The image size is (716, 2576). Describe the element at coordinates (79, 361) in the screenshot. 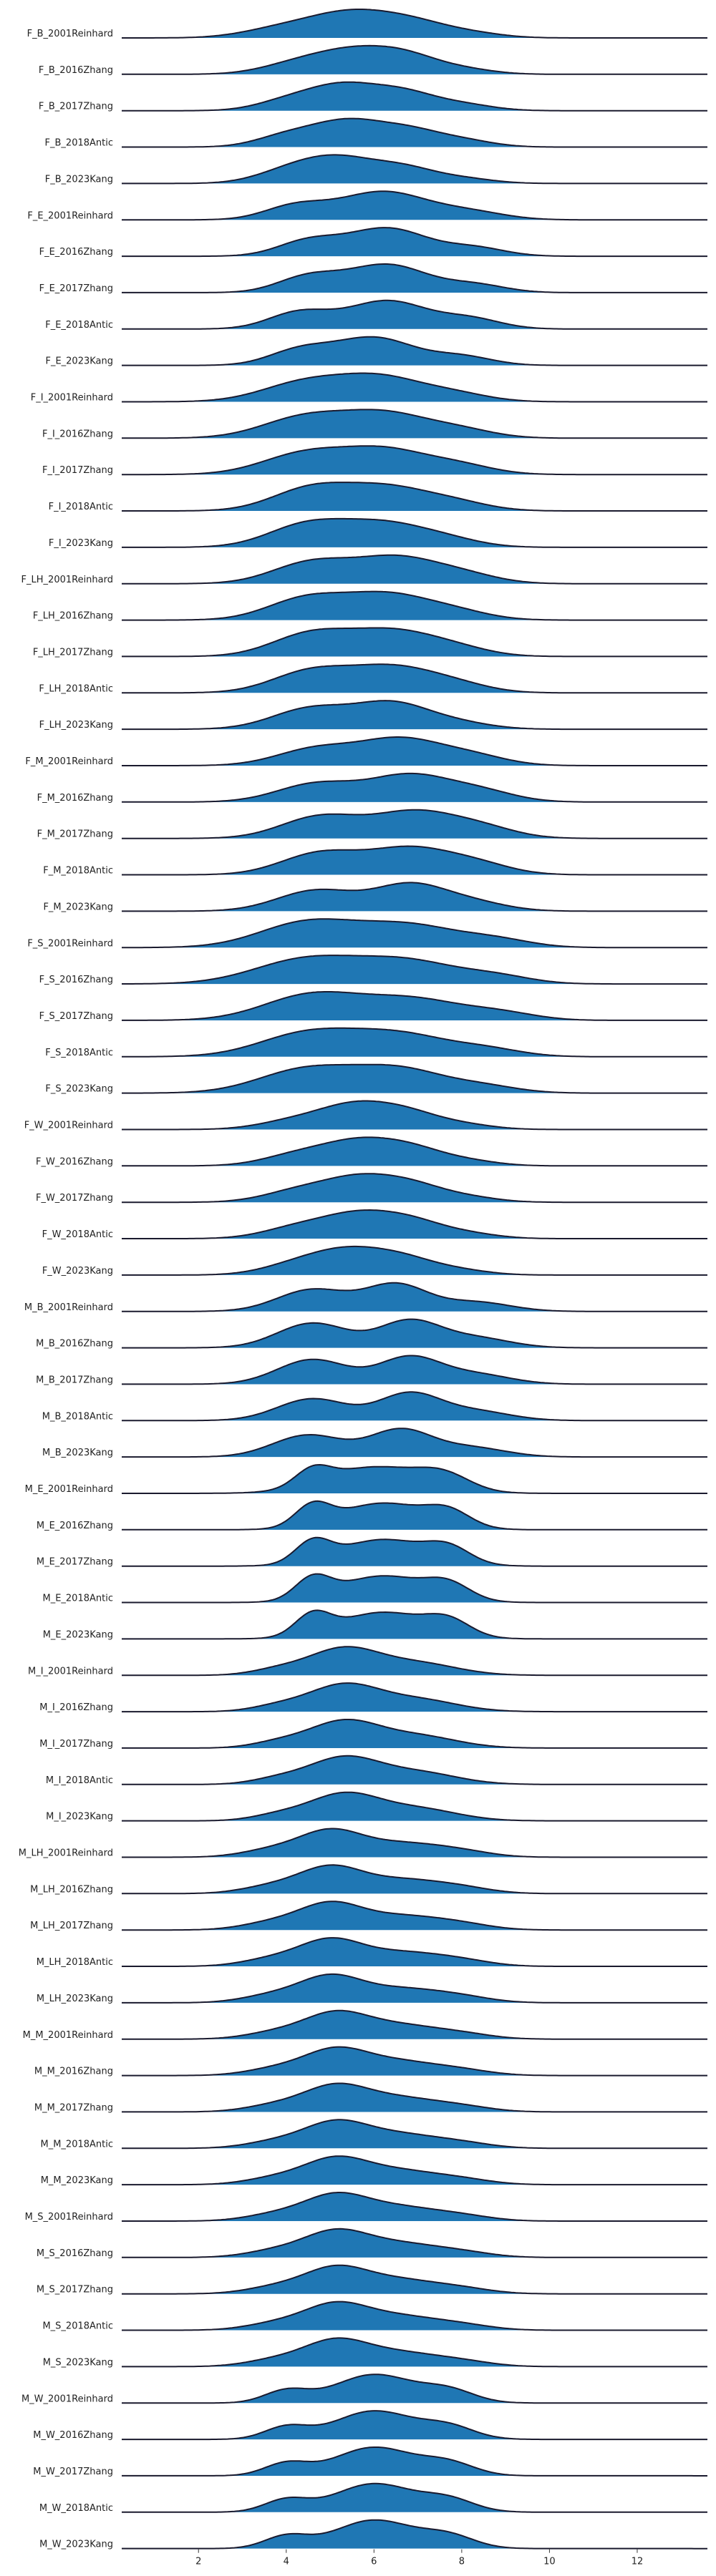

I see `row-label: F_E_2023Kang` at that location.